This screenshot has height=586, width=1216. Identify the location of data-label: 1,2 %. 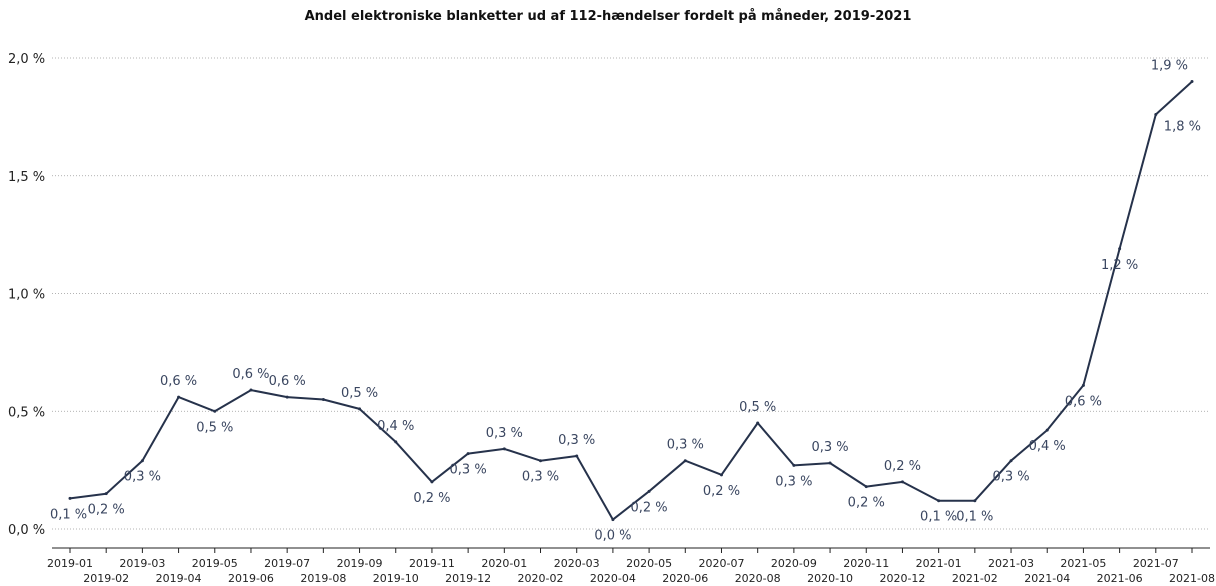
(1119, 265).